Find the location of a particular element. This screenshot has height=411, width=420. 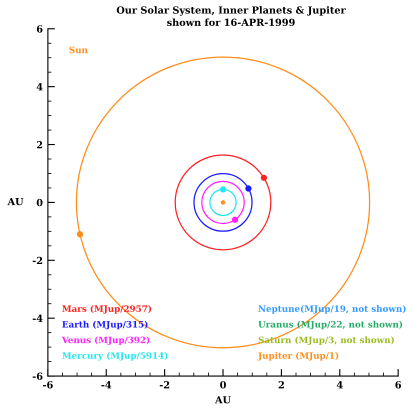

x-tick-label: 4 is located at coordinates (339, 384).